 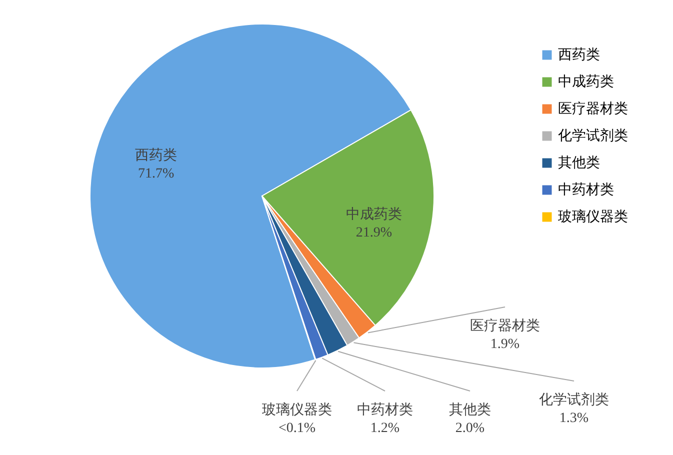 What do you see at coordinates (574, 418) in the screenshot?
I see `data-label: 1.3%` at bounding box center [574, 418].